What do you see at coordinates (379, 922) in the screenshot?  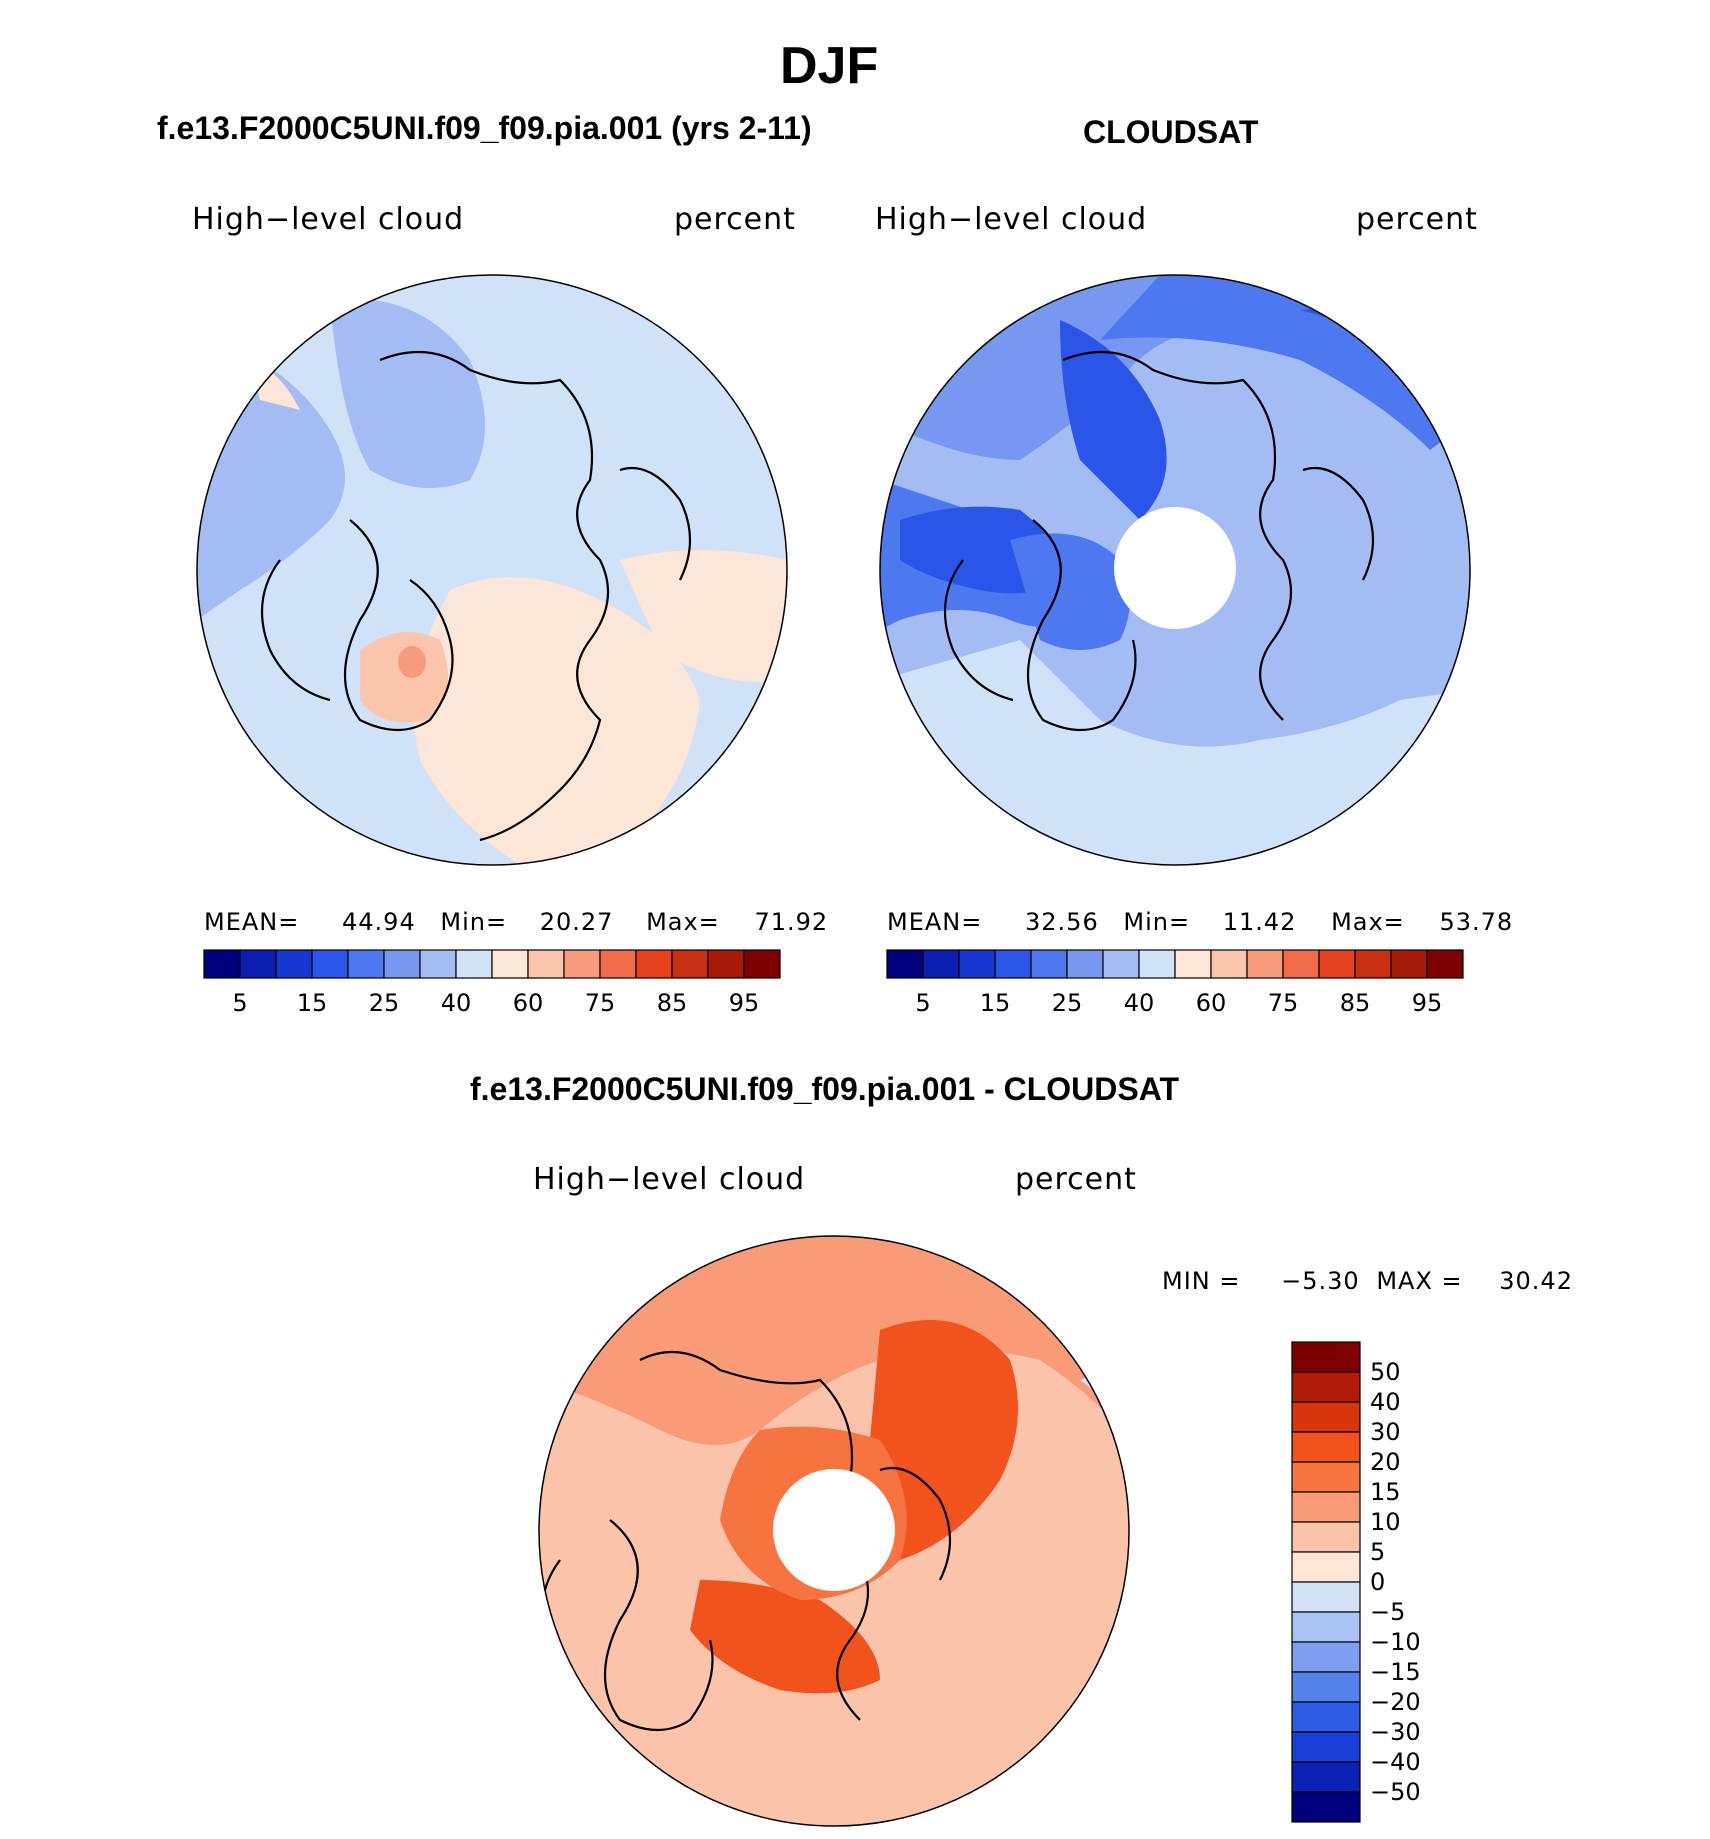 I see `panel-1-mean-value: 44.94` at bounding box center [379, 922].